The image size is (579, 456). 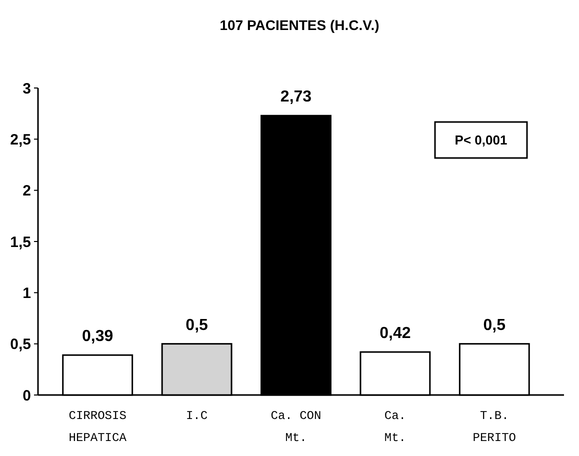 I want to click on data-label: 0,39, so click(x=98, y=337).